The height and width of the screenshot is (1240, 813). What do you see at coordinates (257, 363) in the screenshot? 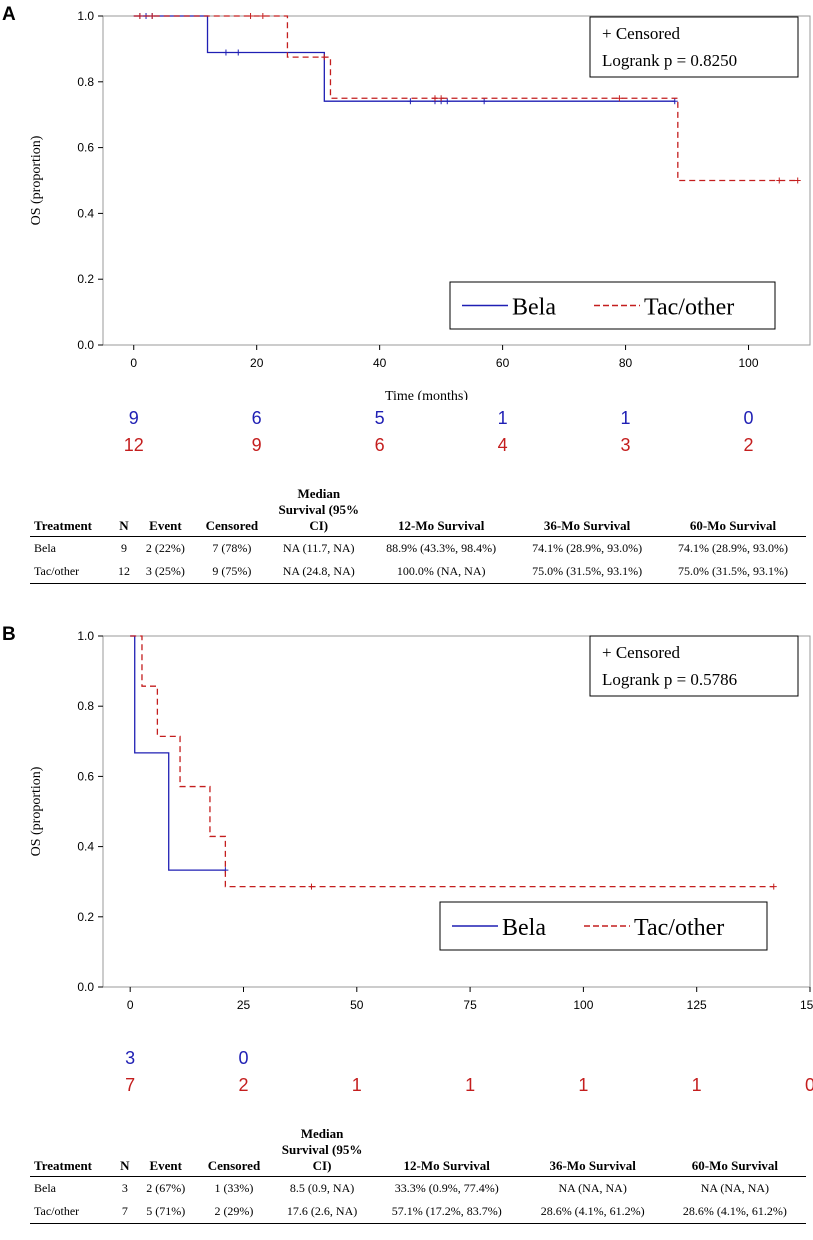
I see `x-tick-label: 20` at bounding box center [257, 363].